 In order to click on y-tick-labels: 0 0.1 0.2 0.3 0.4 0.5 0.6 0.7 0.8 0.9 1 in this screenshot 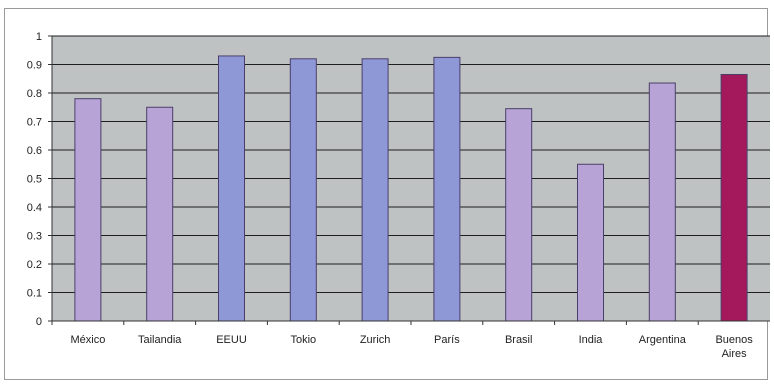, I will do `click(39, 179)`.